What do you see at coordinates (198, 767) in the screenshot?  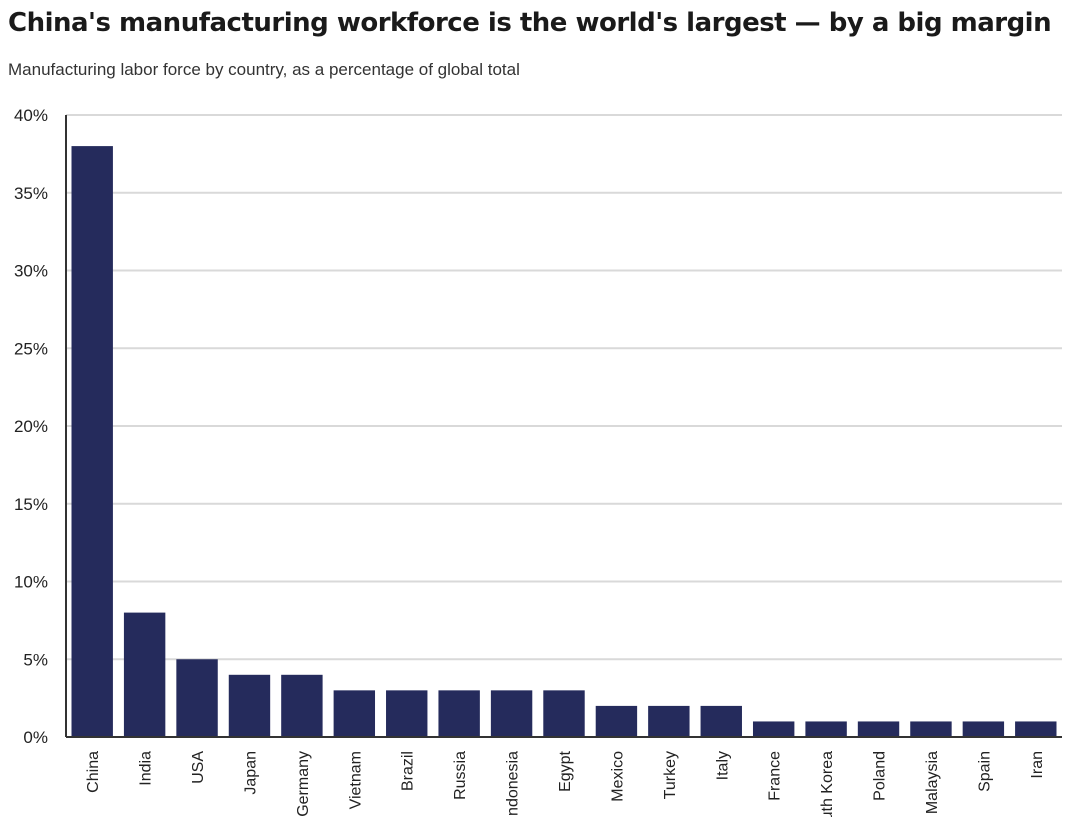 I see `x-category-label: USA` at bounding box center [198, 767].